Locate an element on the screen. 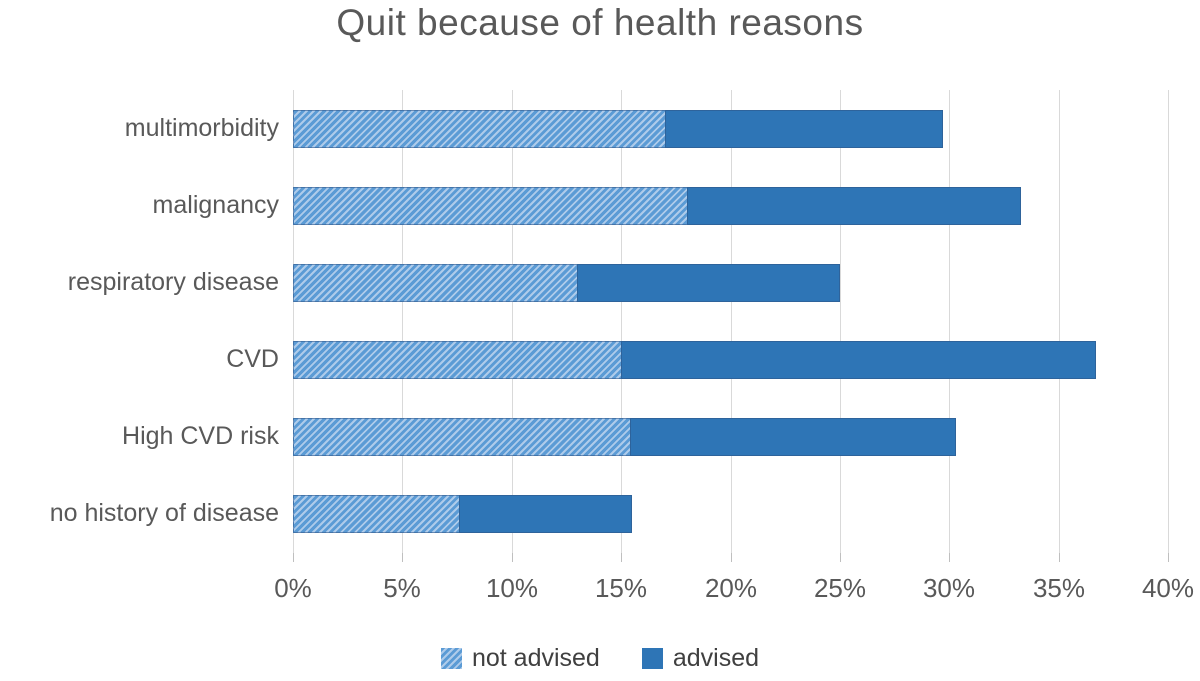 This screenshot has height=681, width=1200. x-tick-label: 0% is located at coordinates (293, 588).